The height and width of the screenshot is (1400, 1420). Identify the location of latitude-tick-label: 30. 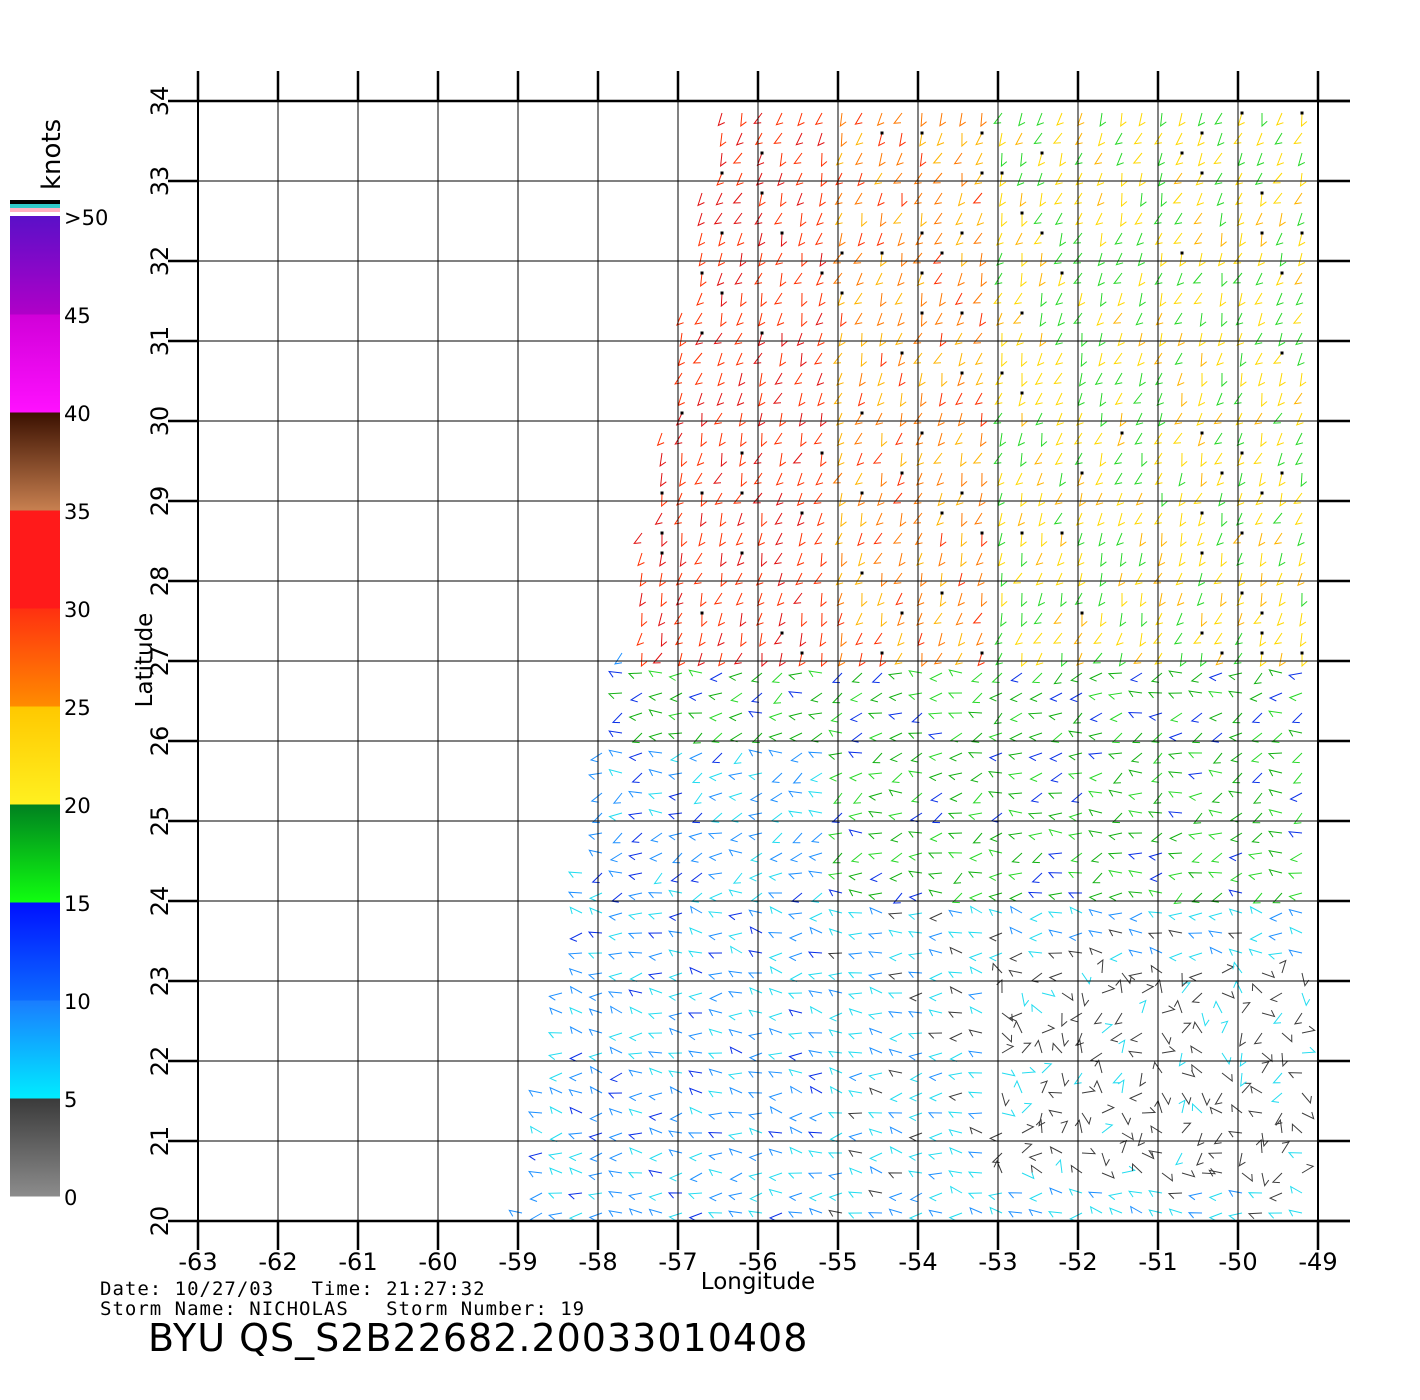
(160, 421).